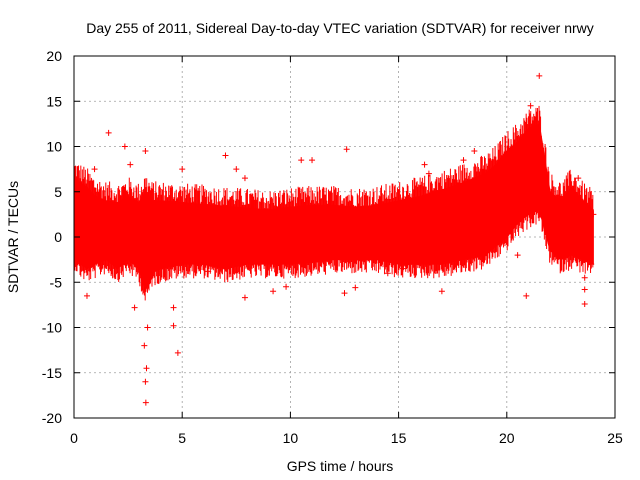 Image resolution: width=640 pixels, height=480 pixels. What do you see at coordinates (54, 147) in the screenshot?
I see `y-tick-label: 10` at bounding box center [54, 147].